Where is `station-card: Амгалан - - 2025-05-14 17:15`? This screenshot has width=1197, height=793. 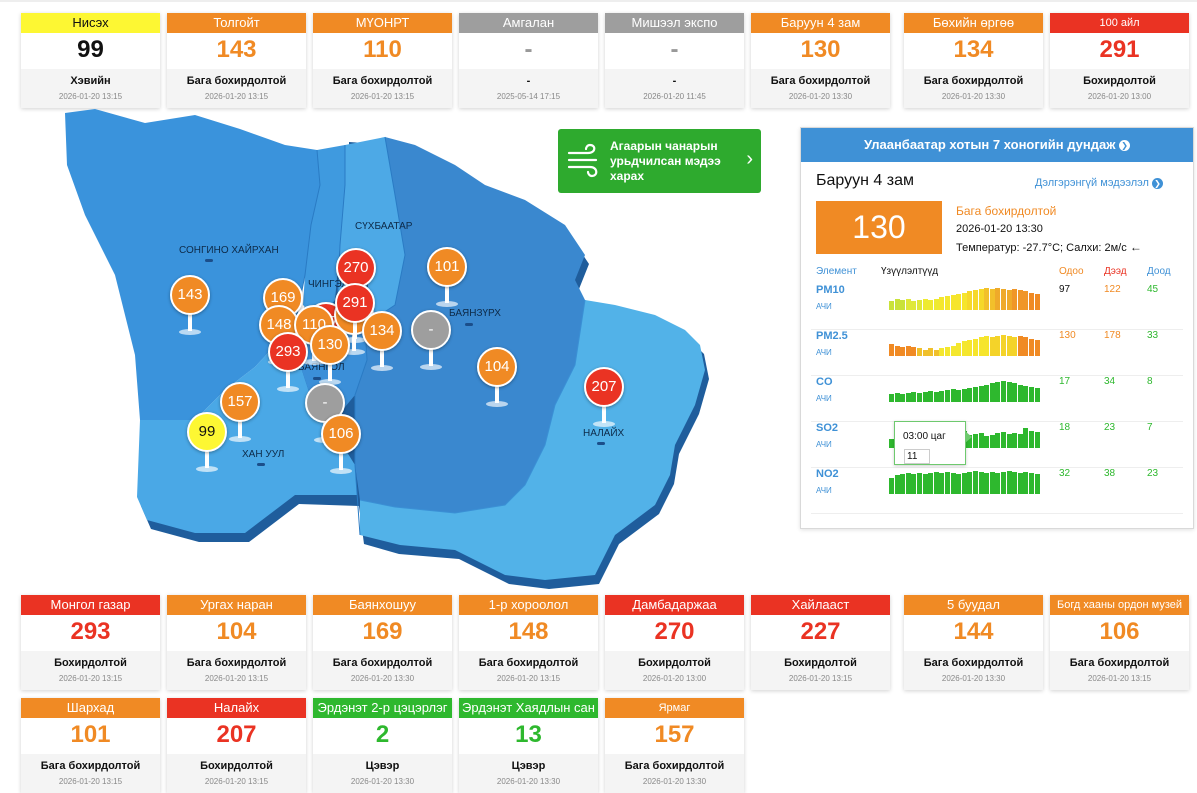
station-card: Амгалан - - 2025-05-14 17:15 is located at coordinates (528, 60).